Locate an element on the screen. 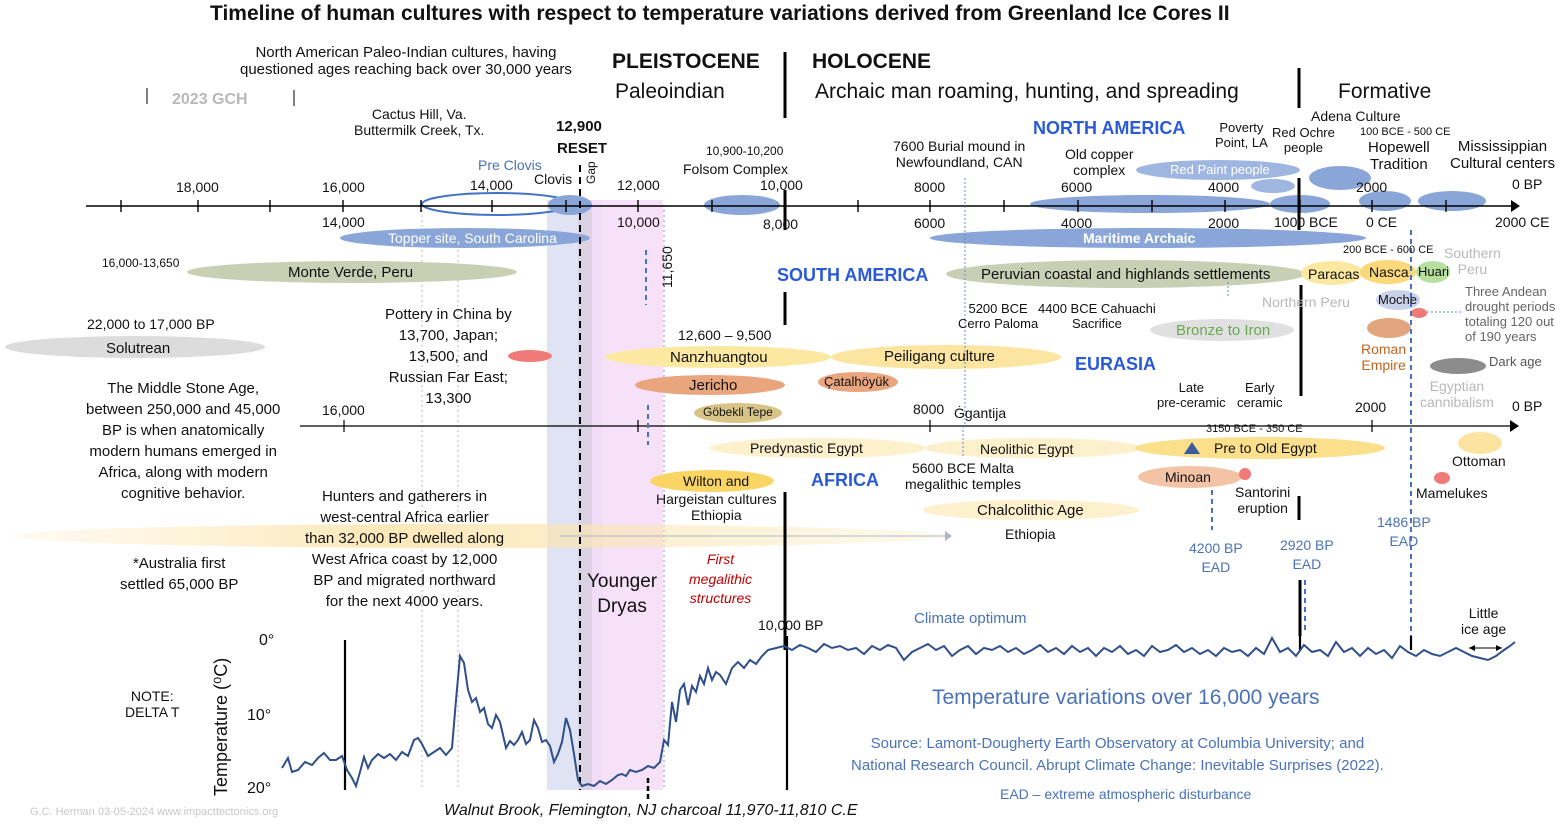 The image size is (1564, 825). axis-top-lower-8: 0 CE is located at coordinates (1382, 222).